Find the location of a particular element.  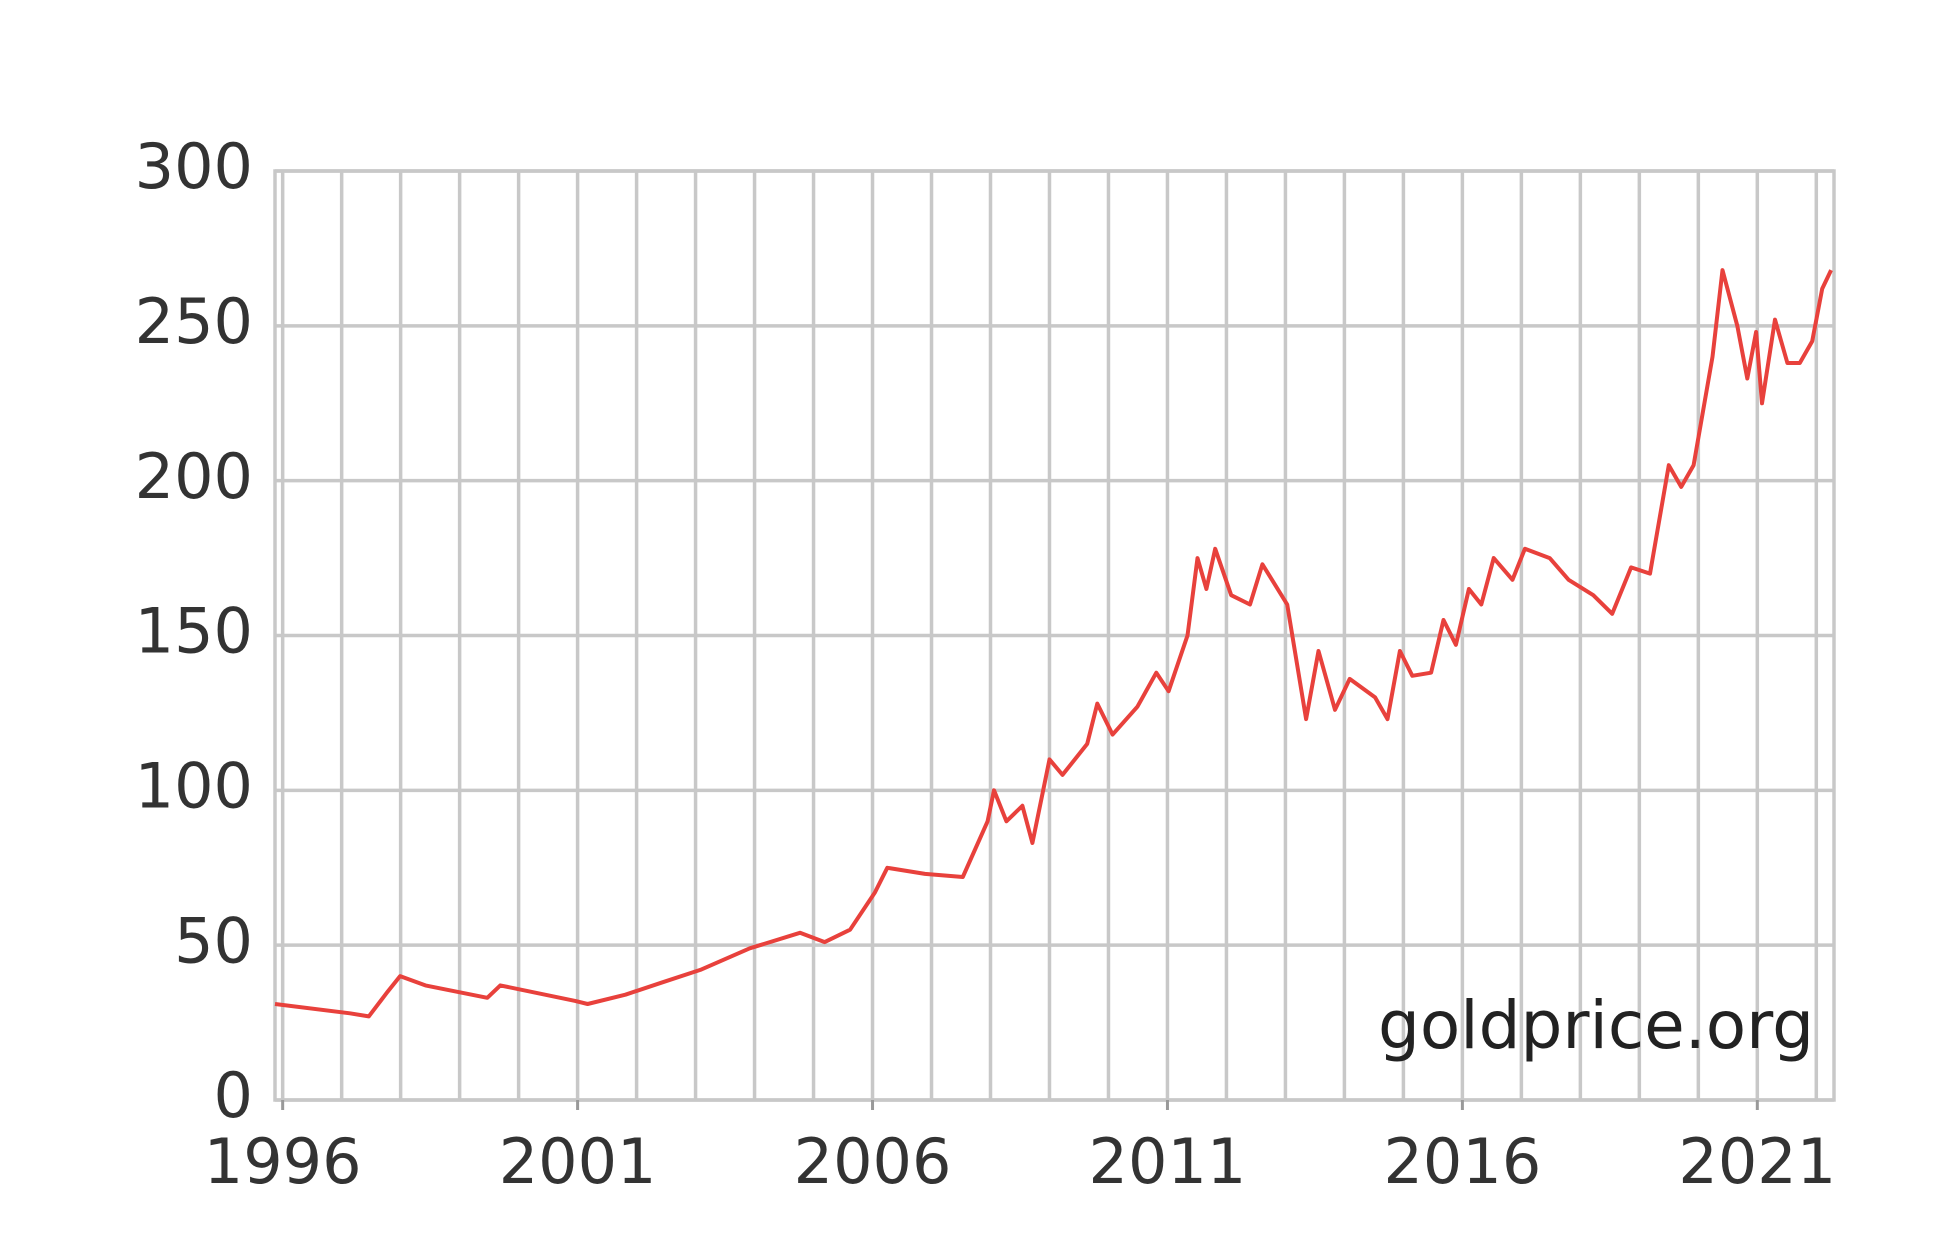

x-tick-label: 2006 is located at coordinates (873, 1161).